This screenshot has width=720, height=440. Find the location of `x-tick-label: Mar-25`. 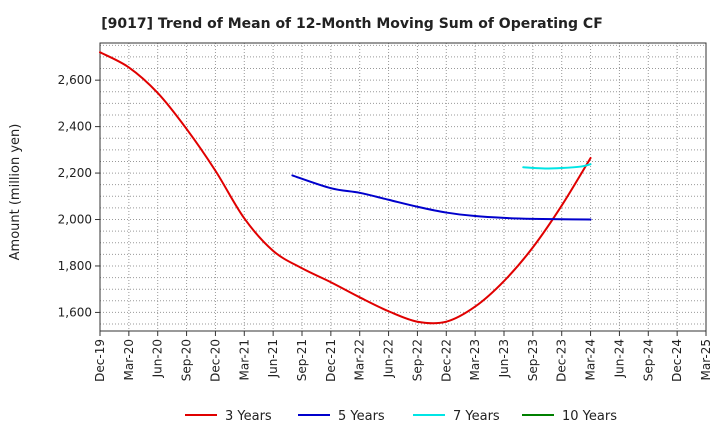

x-tick-label: Mar-25 is located at coordinates (706, 359).